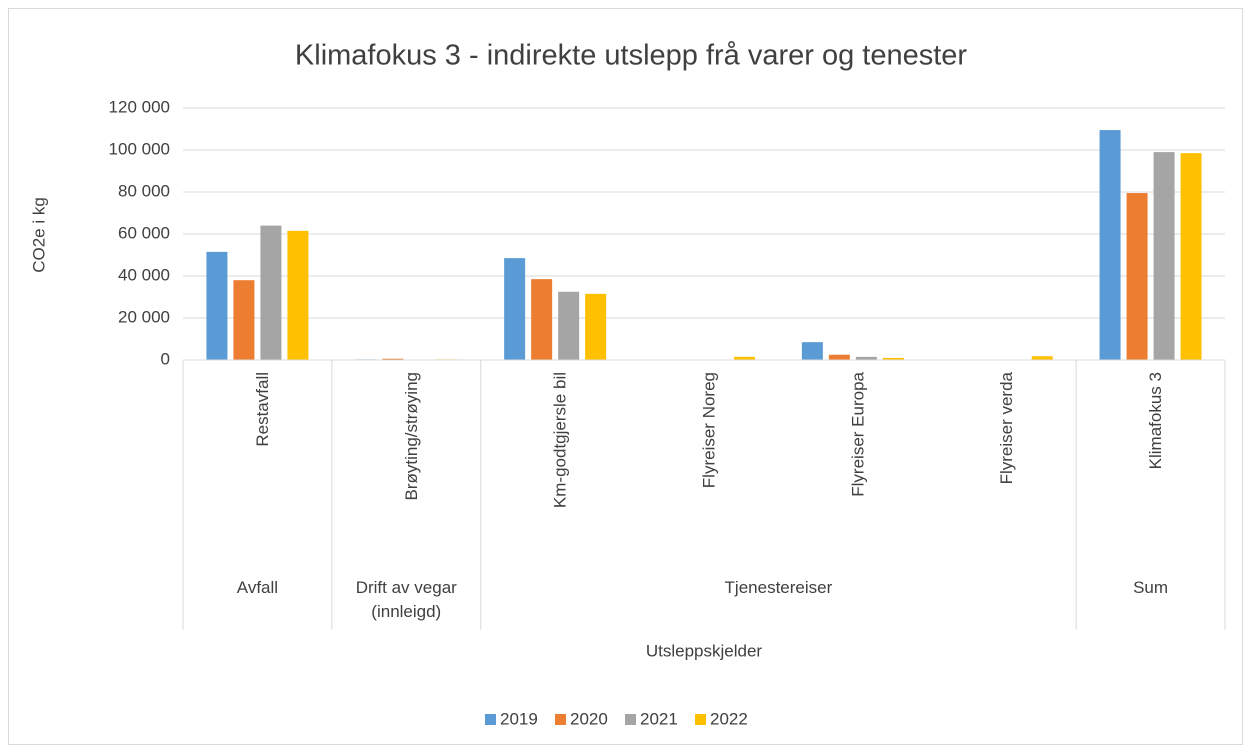 This screenshot has height=753, width=1251. Describe the element at coordinates (729, 718) in the screenshot. I see `legend-label: 2022` at that location.